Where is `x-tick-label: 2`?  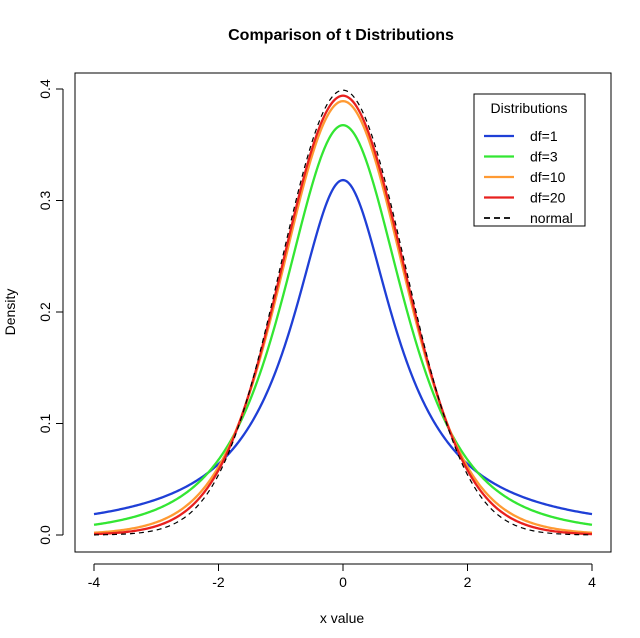
x-tick-label: 2 is located at coordinates (468, 582).